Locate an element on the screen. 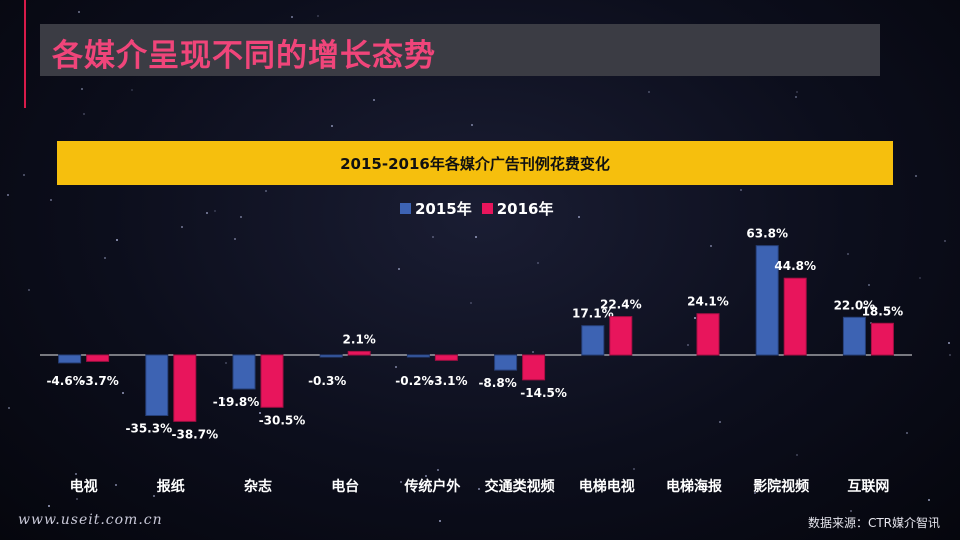 This screenshot has width=960, height=540. watermark: www.useit.com.cn is located at coordinates (90, 520).